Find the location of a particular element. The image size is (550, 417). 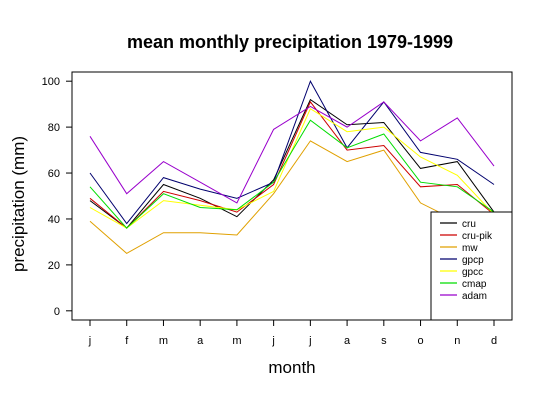

y-tick-label: 80 is located at coordinates (54, 128).